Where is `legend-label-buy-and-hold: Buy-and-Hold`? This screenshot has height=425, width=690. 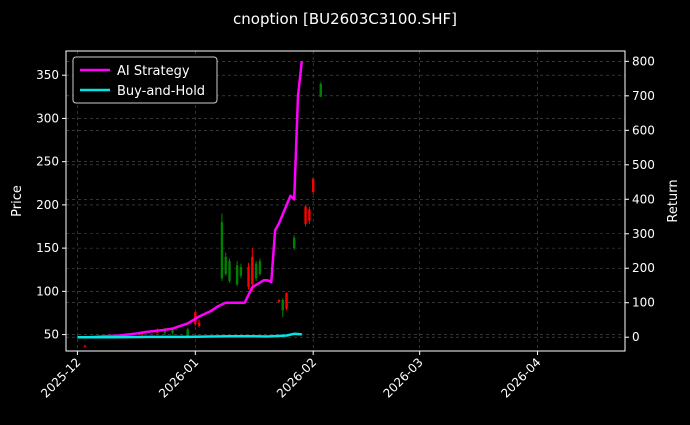 legend-label-buy-and-hold: Buy-and-Hold is located at coordinates (161, 91).